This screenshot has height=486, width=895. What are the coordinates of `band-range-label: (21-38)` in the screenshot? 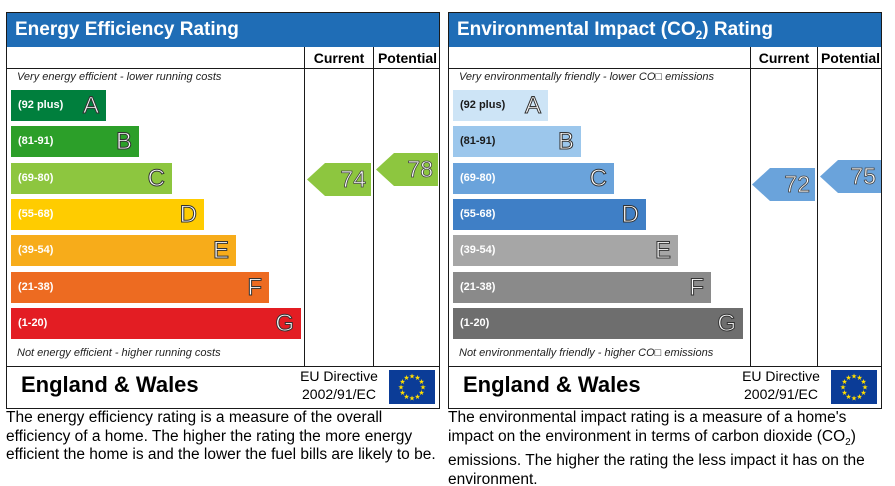 It's located at (36, 286).